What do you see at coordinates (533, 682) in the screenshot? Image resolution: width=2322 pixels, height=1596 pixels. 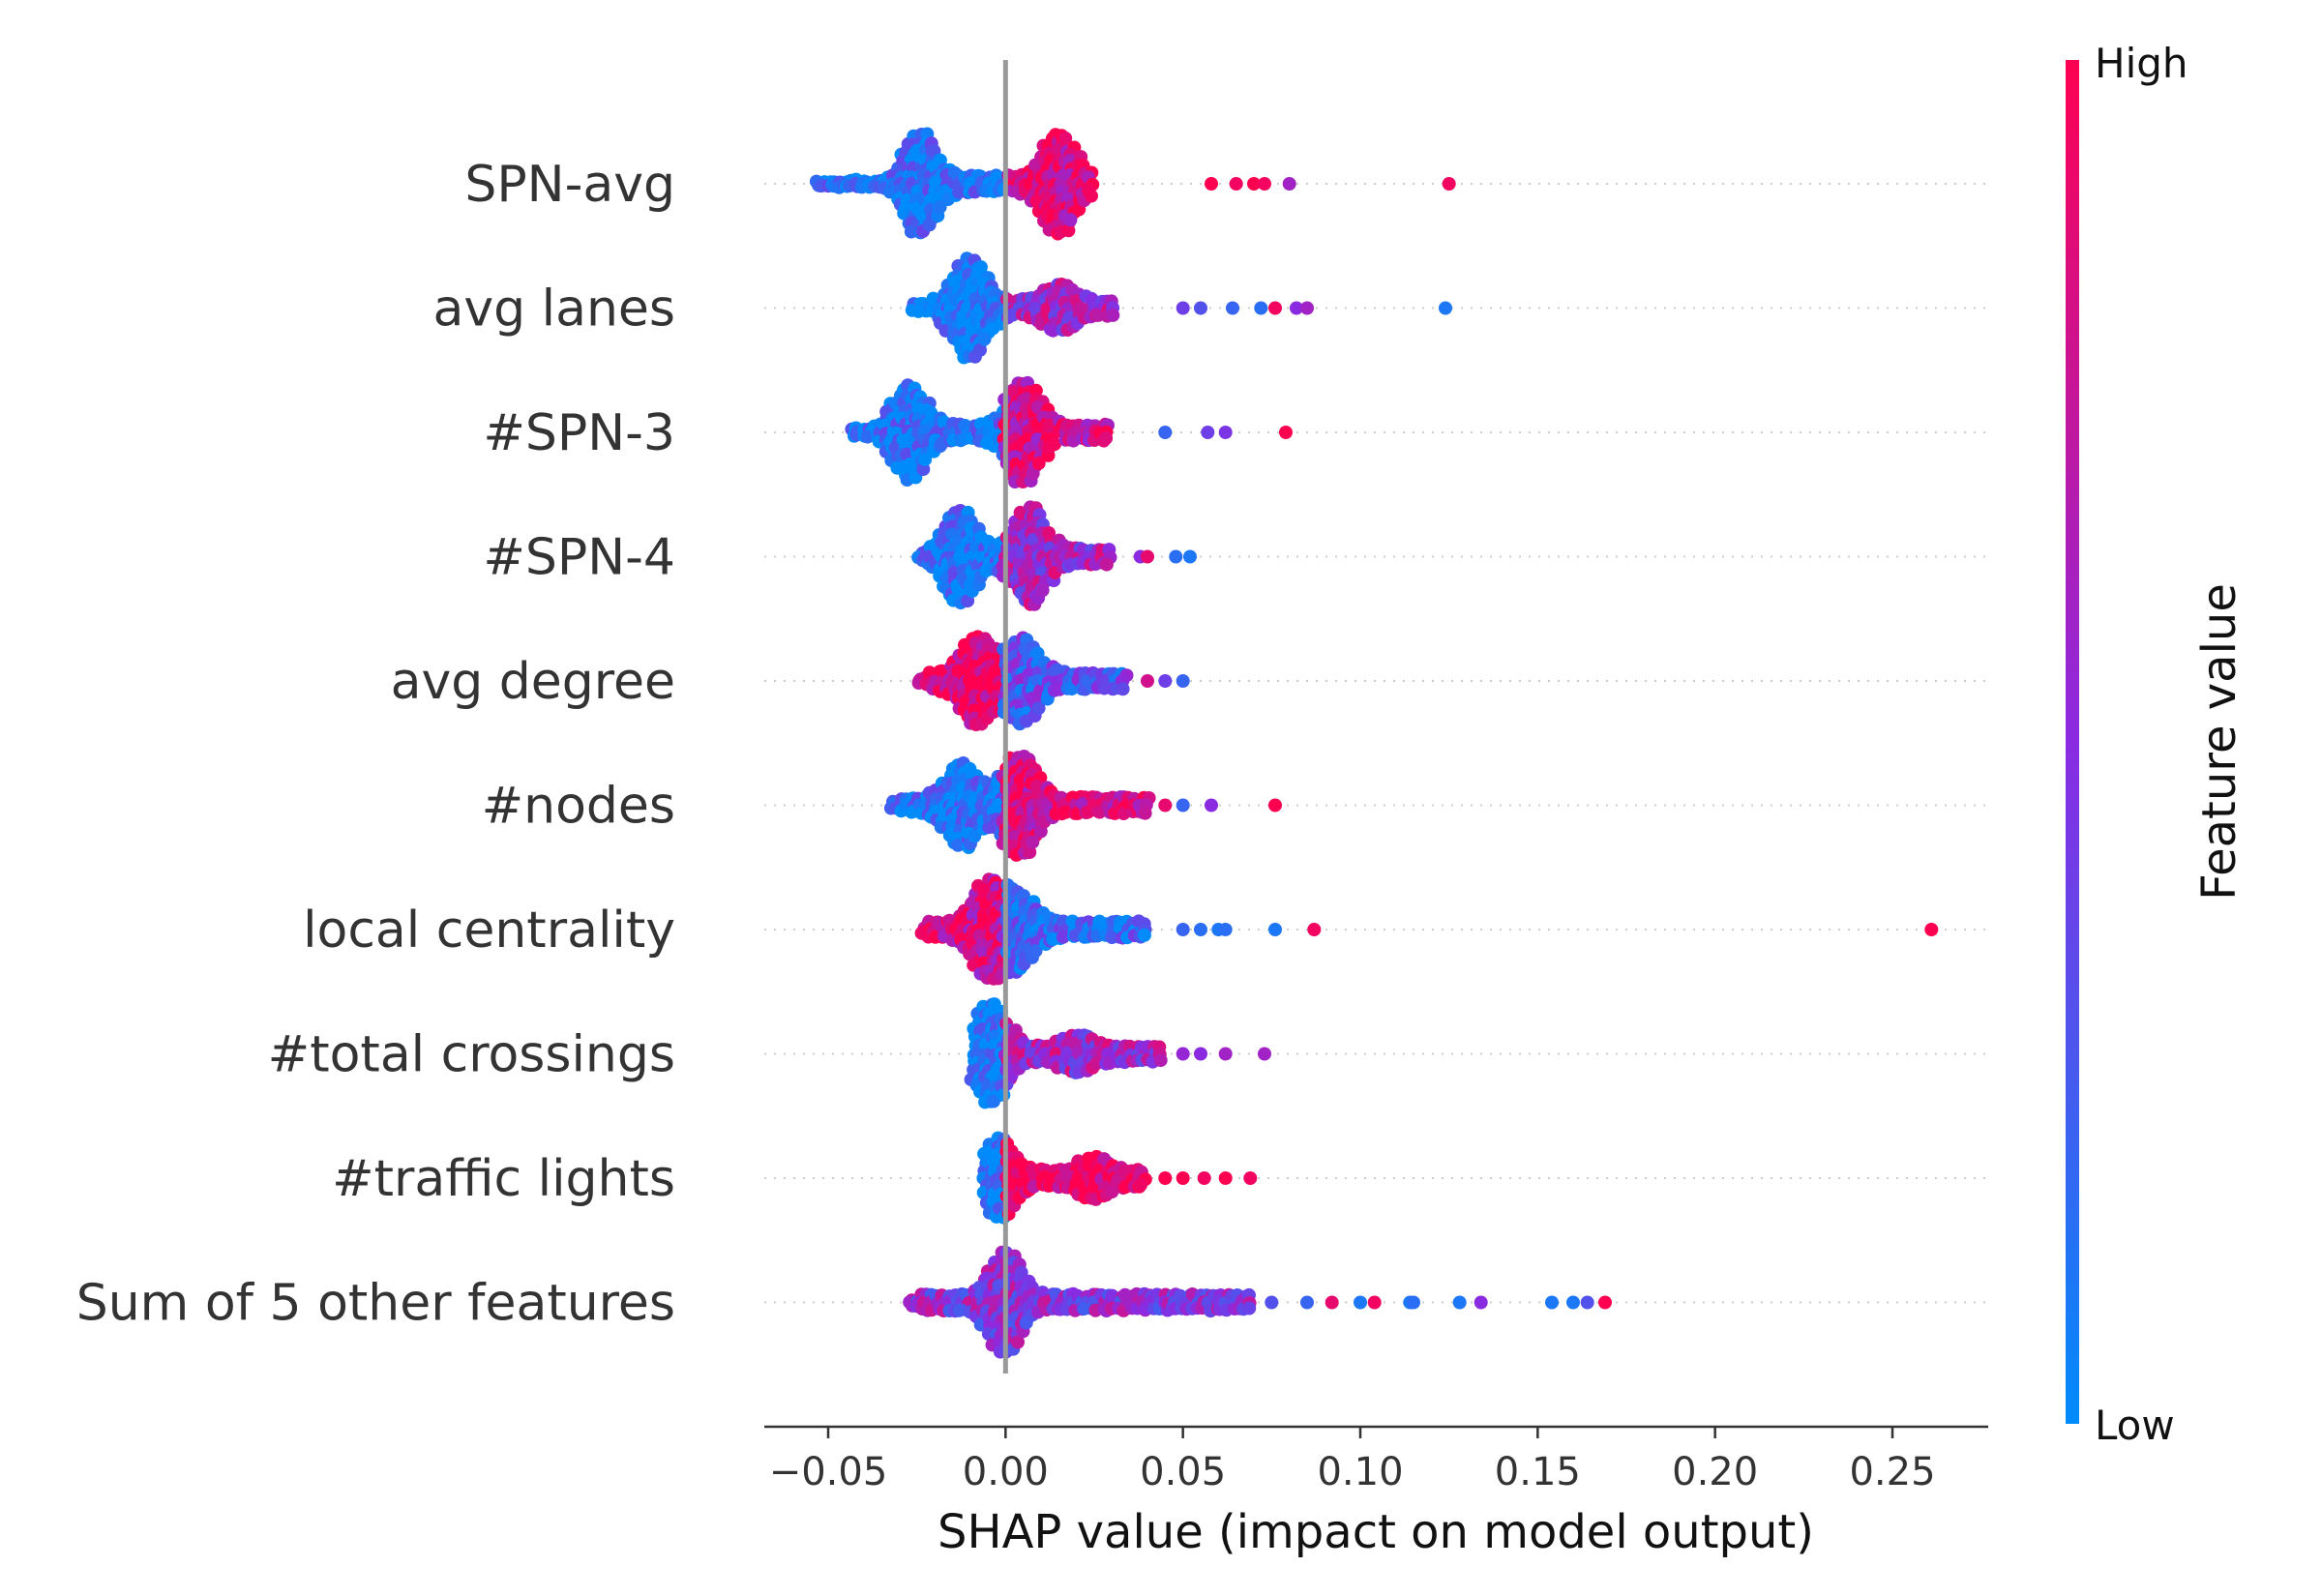 I see `feature-label: avg degree` at bounding box center [533, 682].